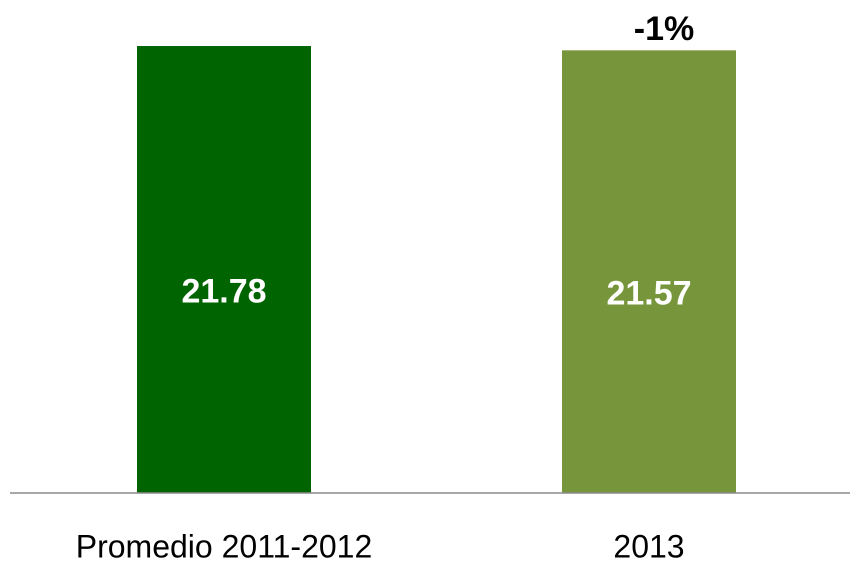  What do you see at coordinates (223, 291) in the screenshot?
I see `value-label: 21.78` at bounding box center [223, 291].